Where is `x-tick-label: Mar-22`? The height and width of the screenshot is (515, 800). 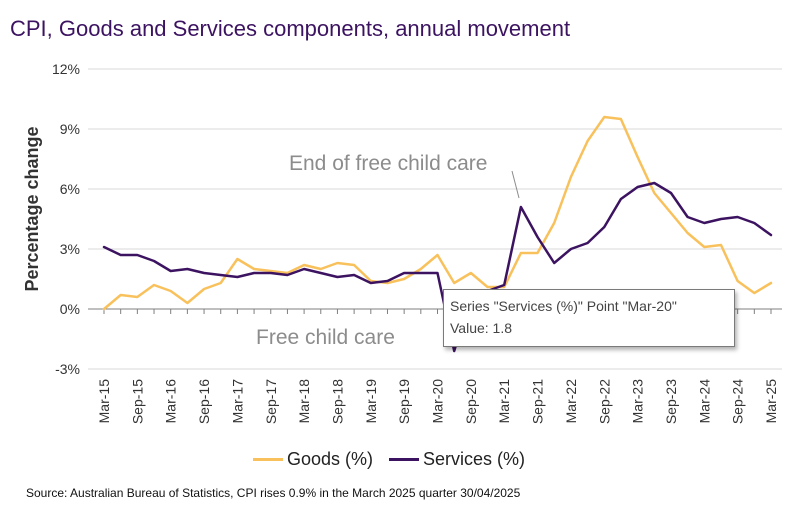
x-tick-label: Mar-22 is located at coordinates (571, 401).